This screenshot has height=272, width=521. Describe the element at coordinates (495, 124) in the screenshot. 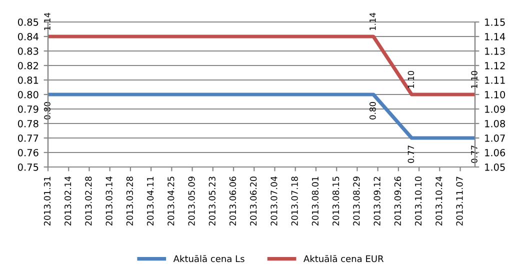

I see `y2-tick-label: 1.08` at that location.